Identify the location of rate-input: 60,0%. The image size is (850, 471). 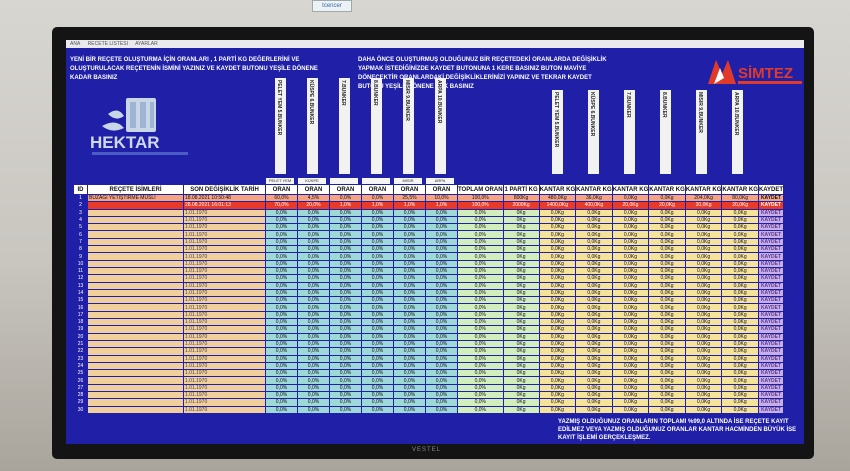
(281, 198).